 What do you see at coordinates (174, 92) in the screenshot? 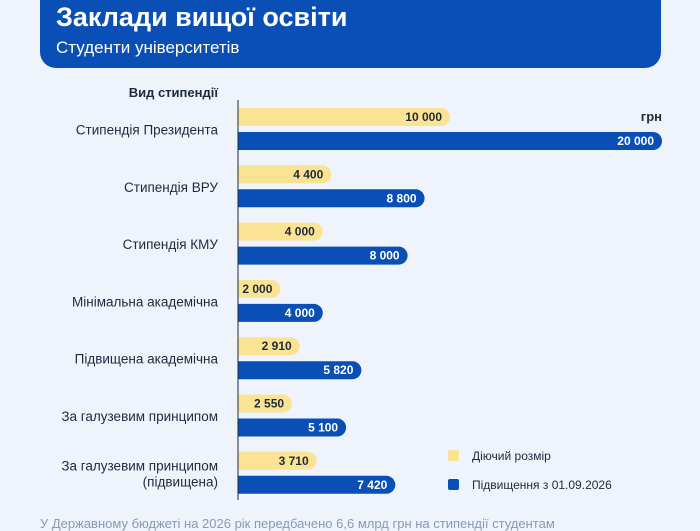
I see `category-axis-title: Вид стипендії` at bounding box center [174, 92].